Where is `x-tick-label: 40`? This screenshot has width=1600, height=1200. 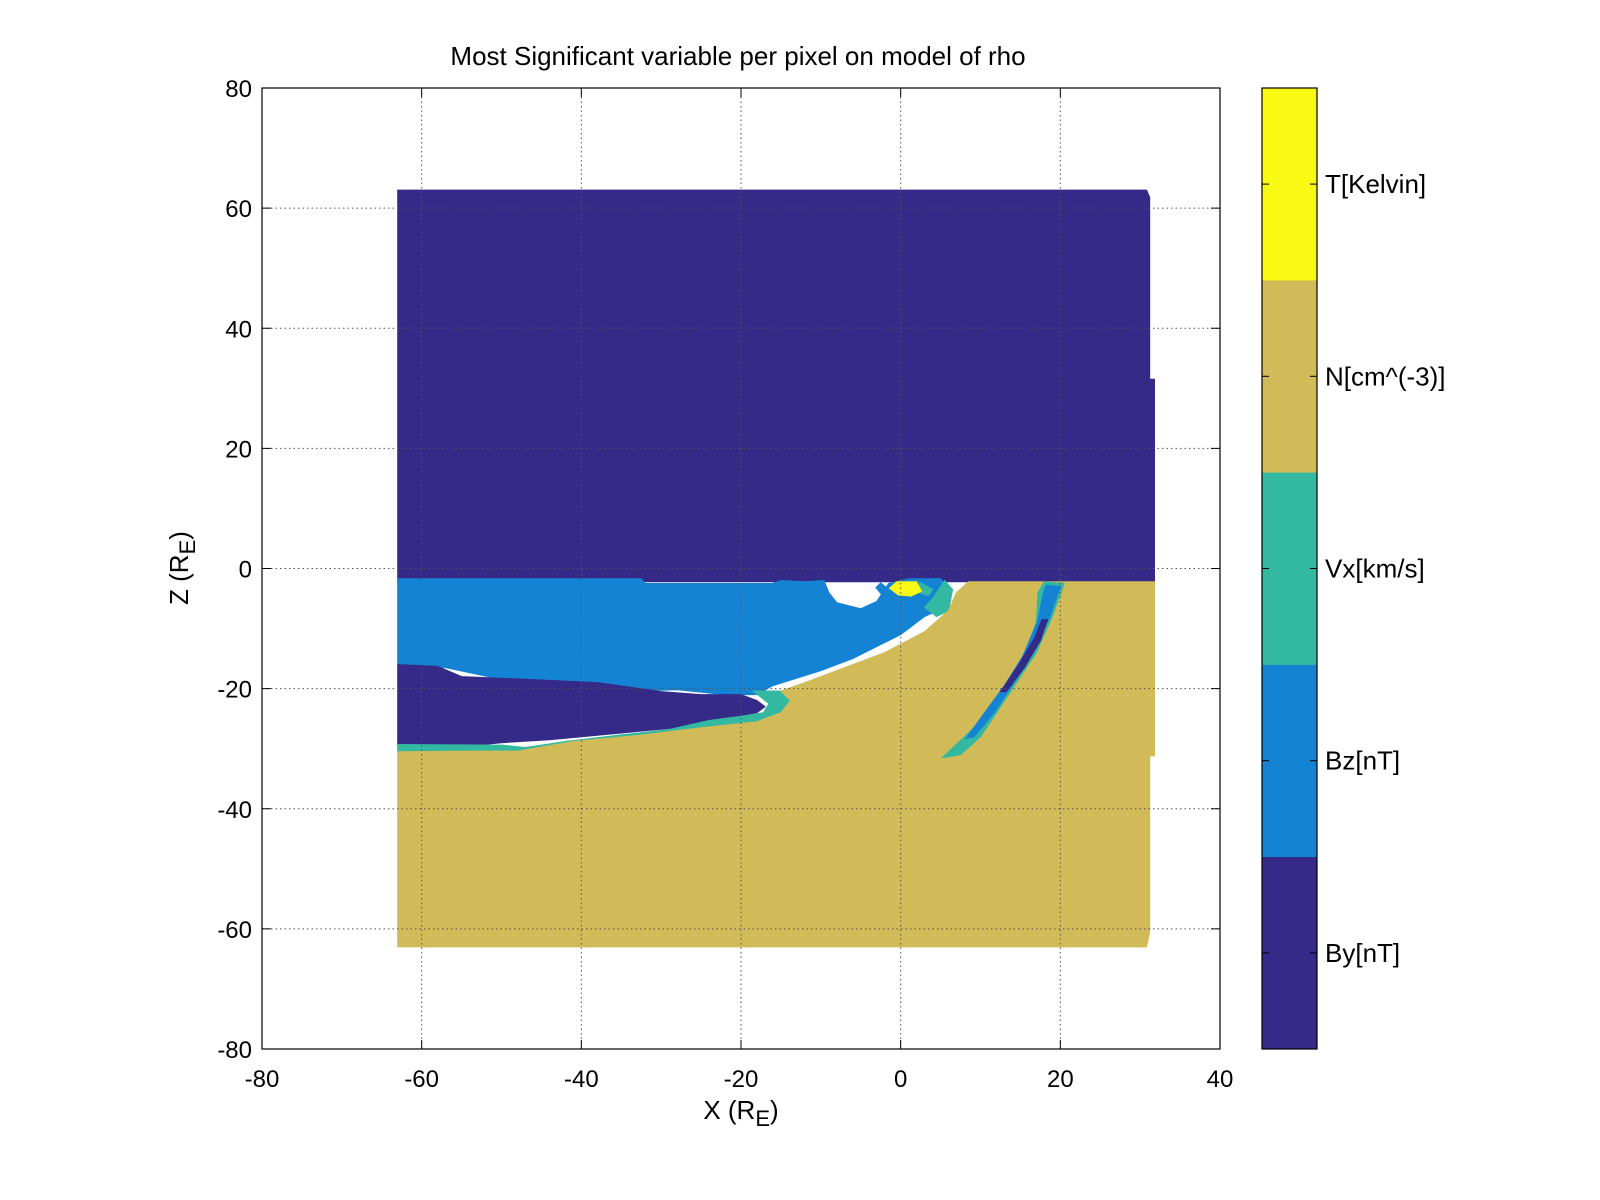 x-tick-label: 40 is located at coordinates (1220, 1079).